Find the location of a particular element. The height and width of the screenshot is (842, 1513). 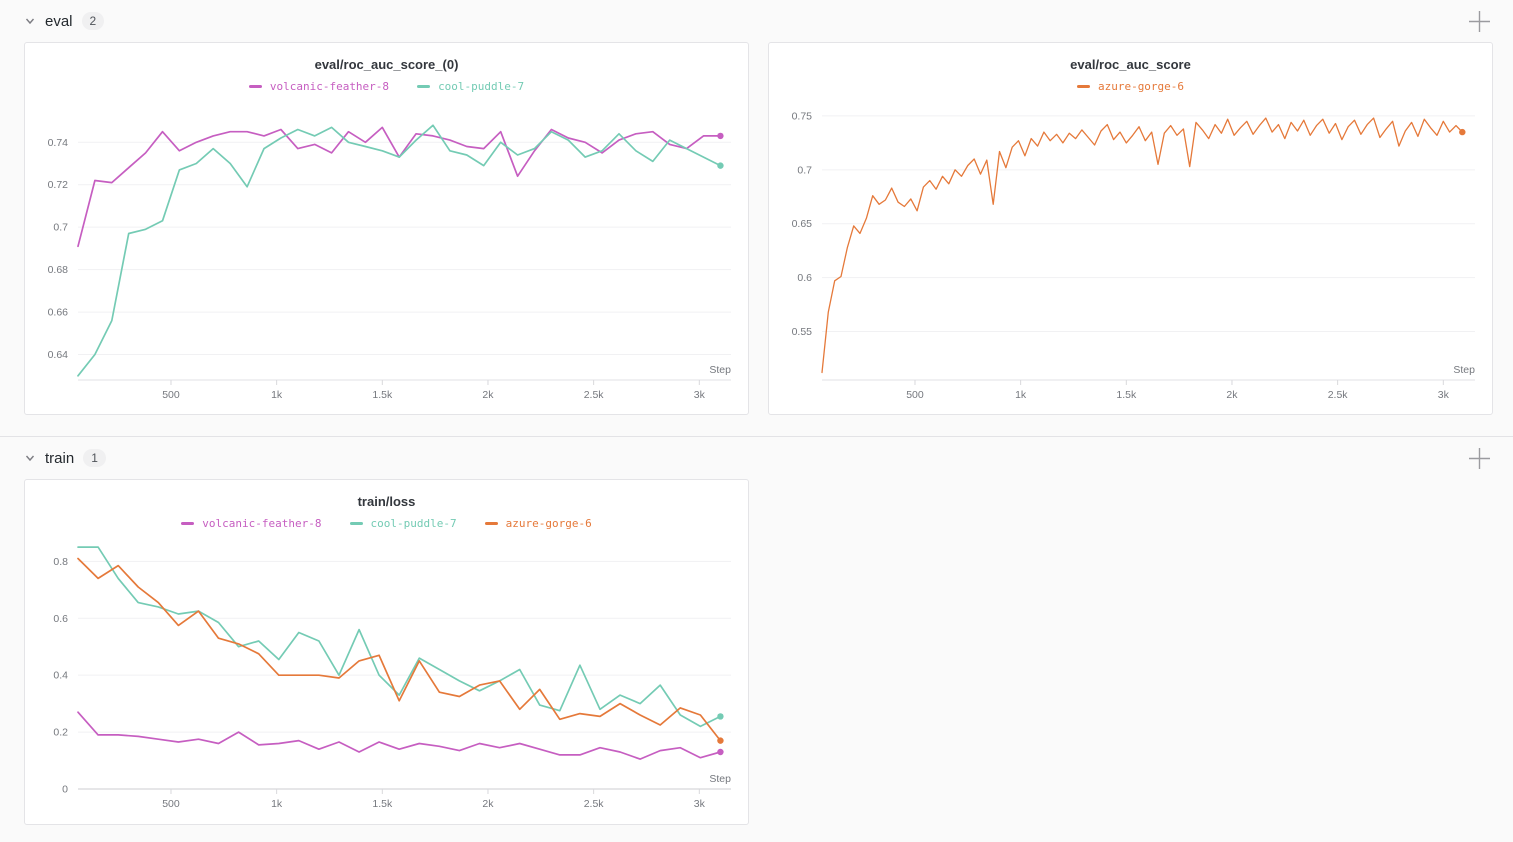

svg-text: 0.75 is located at coordinates (802, 116).